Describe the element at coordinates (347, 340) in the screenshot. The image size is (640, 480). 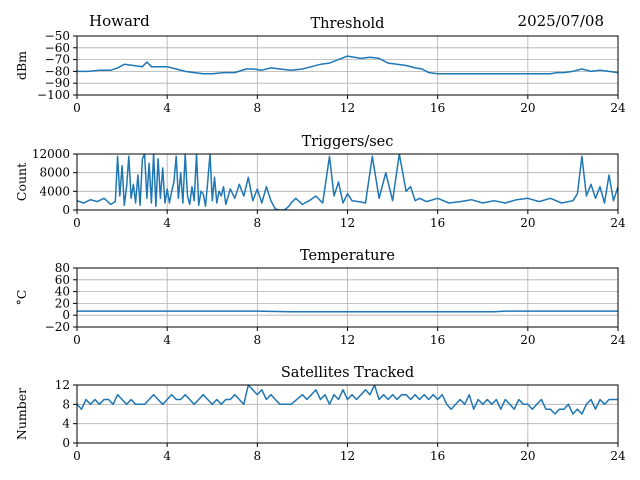
I see `temperature-xtick-label: 12` at that location.